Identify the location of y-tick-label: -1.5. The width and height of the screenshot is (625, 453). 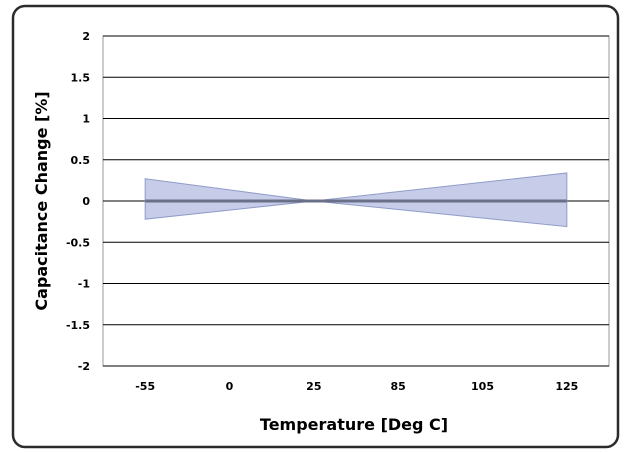
(78, 325).